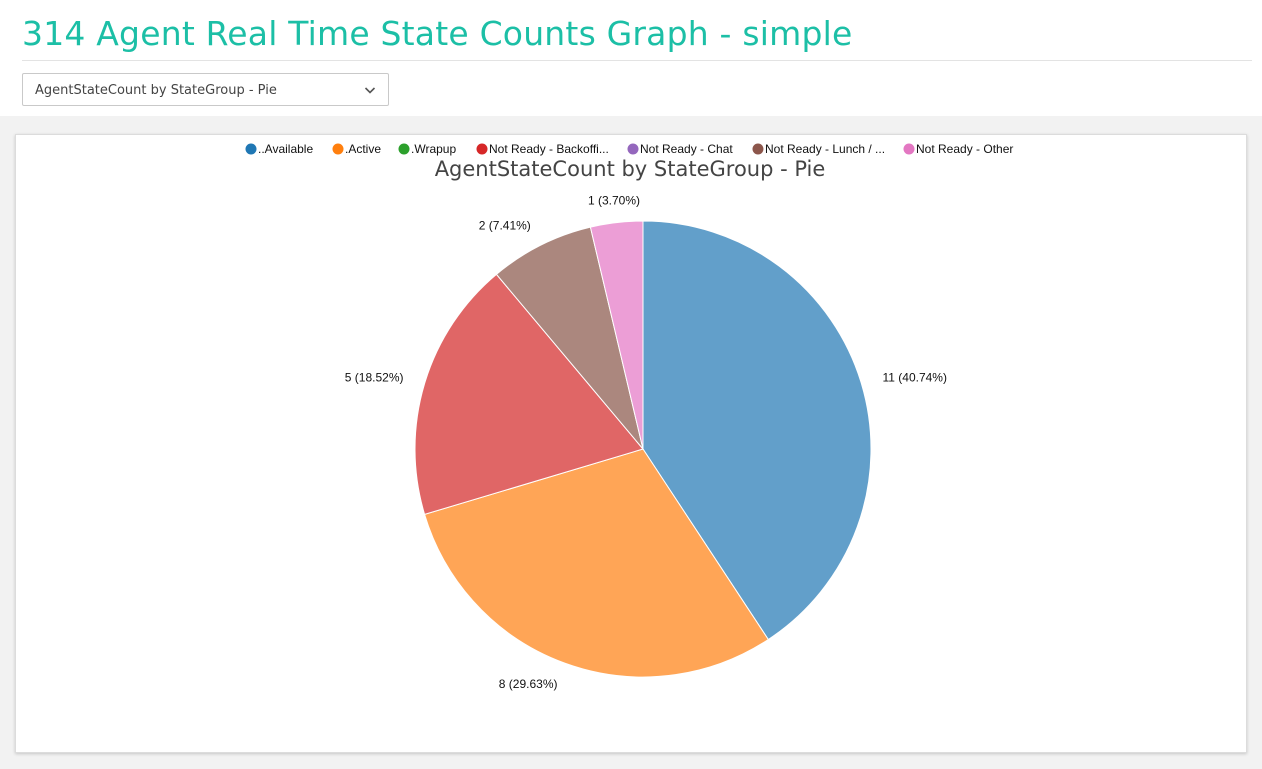 The image size is (1262, 769). What do you see at coordinates (433, 149) in the screenshot?
I see `legend-label: .Wrapup` at bounding box center [433, 149].